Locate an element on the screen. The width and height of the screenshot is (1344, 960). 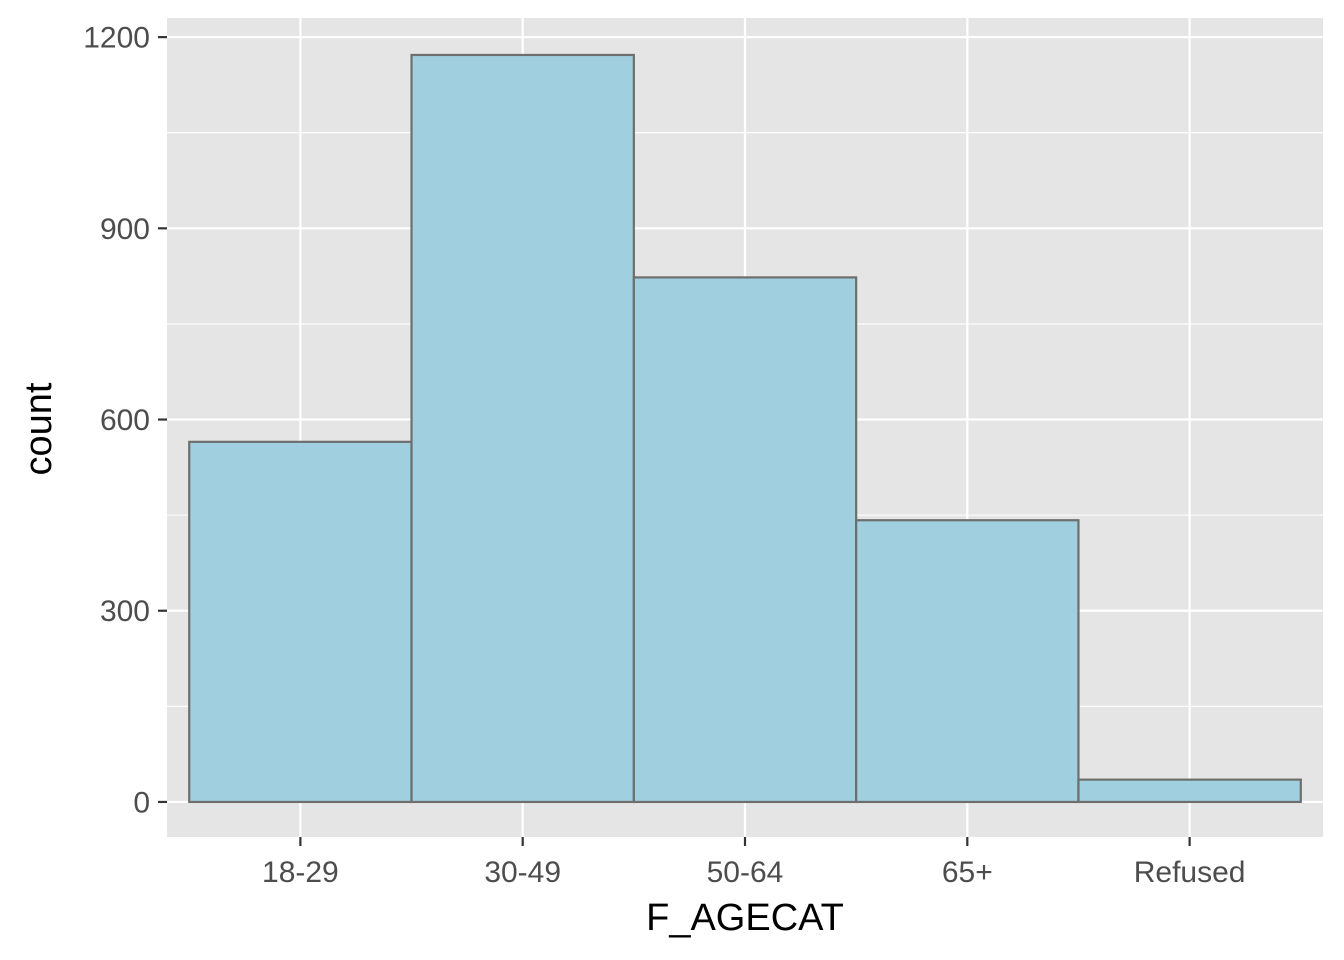
x-tick-label: 18-29 is located at coordinates (300, 872).